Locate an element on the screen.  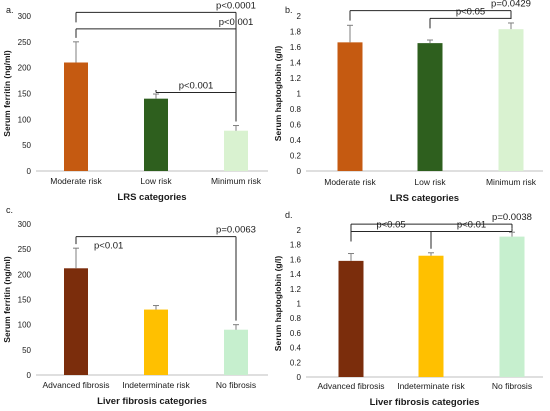
panel-label: a. is located at coordinates (10, 10).